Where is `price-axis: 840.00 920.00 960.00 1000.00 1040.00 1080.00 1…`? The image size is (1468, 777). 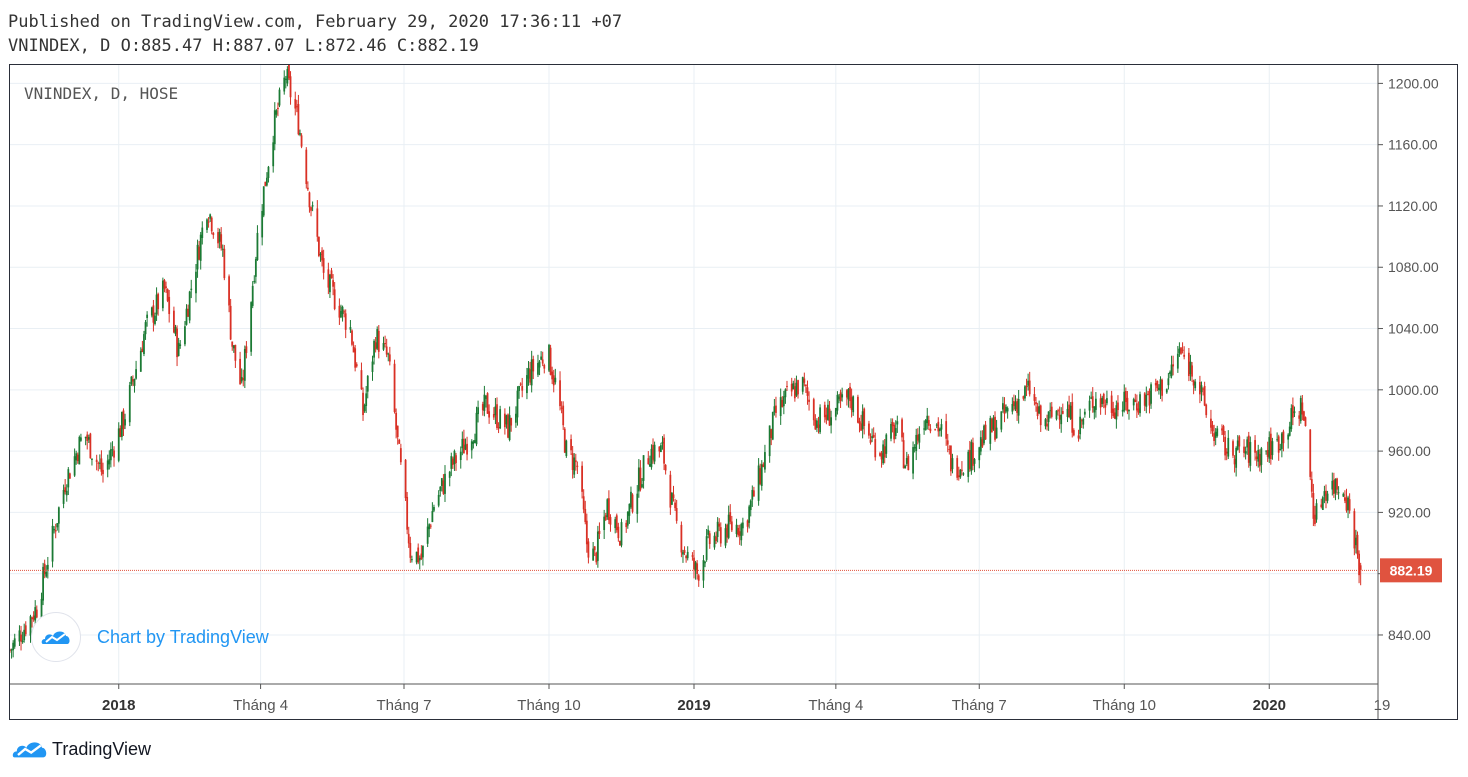
price-axis: 840.00 920.00 960.00 1000.00 1040.00 1080.00 1… is located at coordinates (1408, 359).